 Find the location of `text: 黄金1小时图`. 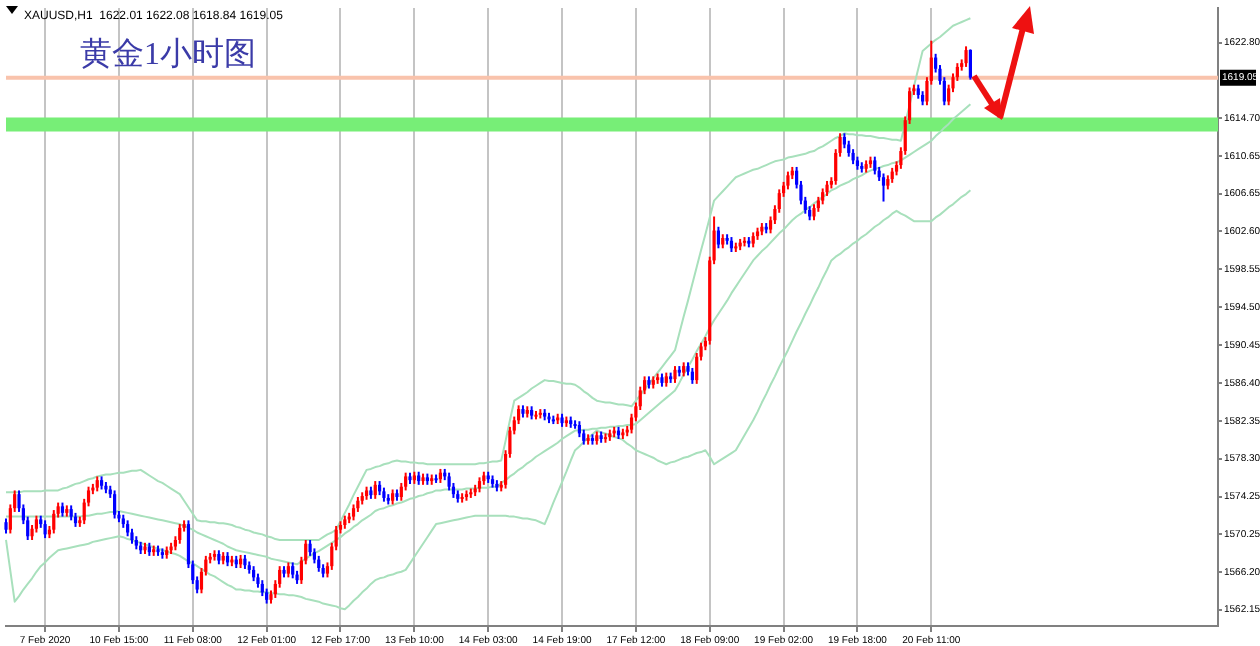

text: 黄金1小时图 is located at coordinates (168, 54).